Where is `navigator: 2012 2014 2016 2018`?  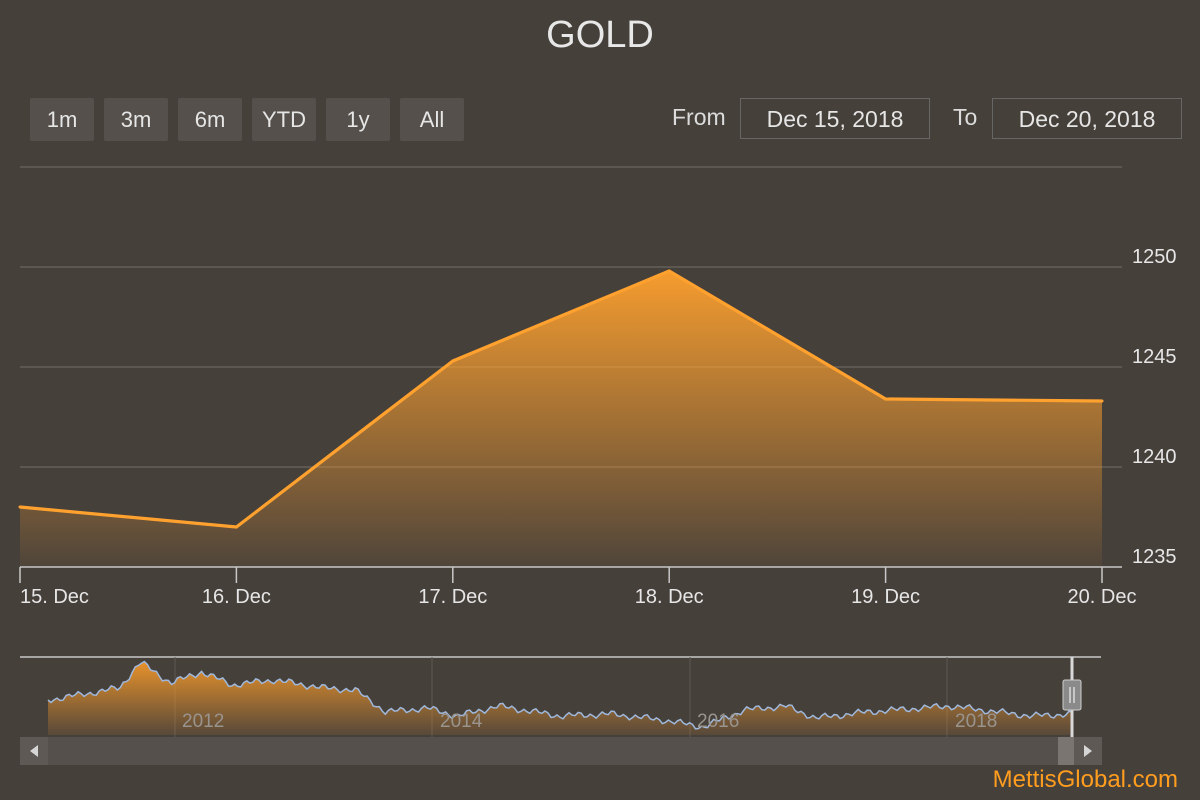
navigator: 2012 2014 2016 2018 is located at coordinates (560, 710).